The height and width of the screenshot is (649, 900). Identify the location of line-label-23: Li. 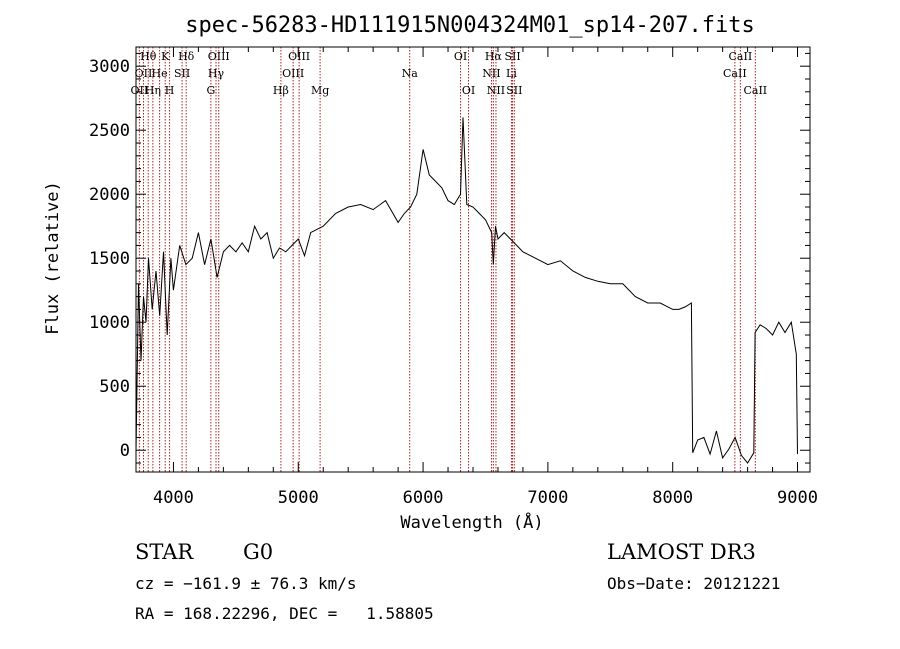
(511, 73).